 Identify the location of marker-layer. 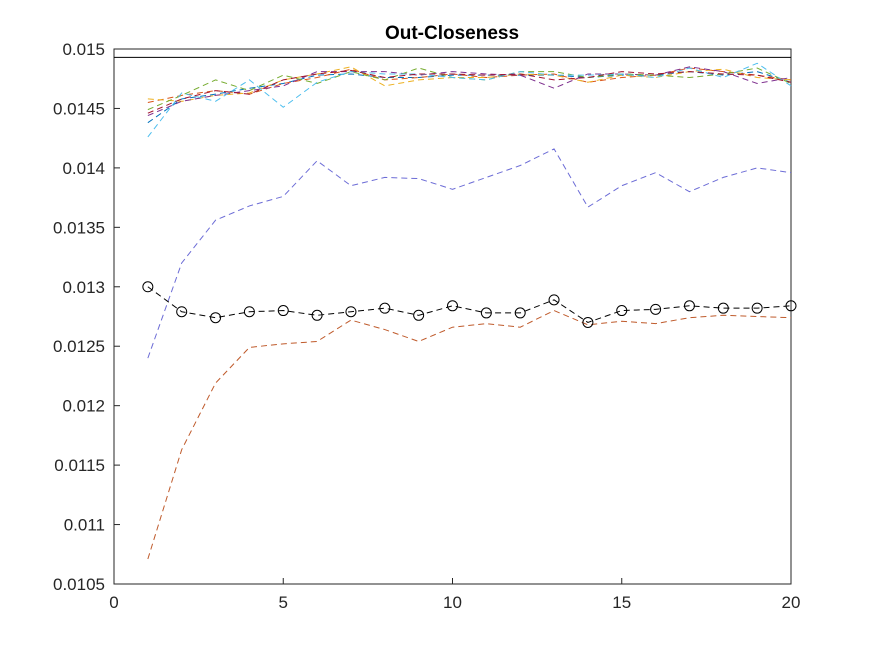
(469, 304).